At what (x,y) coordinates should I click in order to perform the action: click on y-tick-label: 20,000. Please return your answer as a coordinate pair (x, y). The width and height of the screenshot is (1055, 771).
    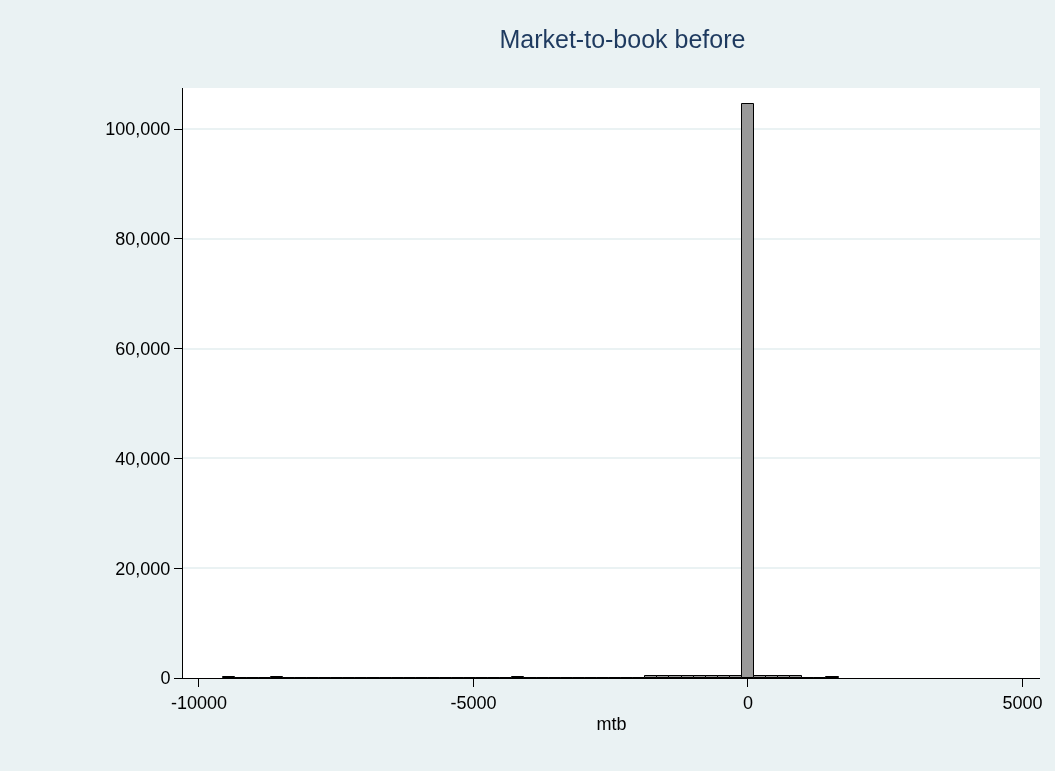
    Looking at the image, I should click on (143, 568).